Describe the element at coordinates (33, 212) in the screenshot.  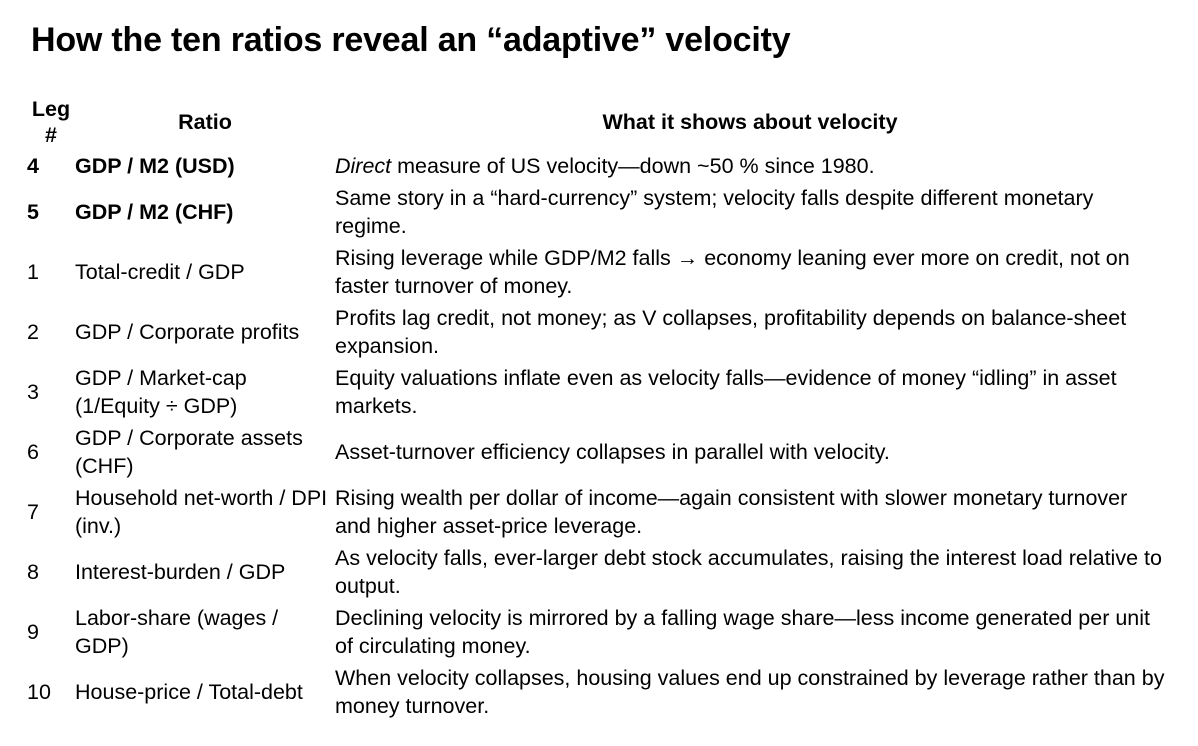
I see `leg-number: 5` at that location.